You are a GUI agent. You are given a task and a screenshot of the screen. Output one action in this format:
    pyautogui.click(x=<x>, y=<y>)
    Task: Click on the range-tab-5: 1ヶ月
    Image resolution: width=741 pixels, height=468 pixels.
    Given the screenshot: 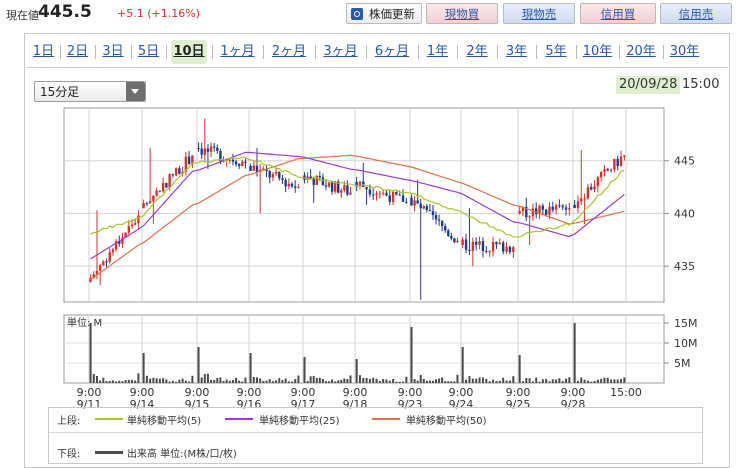 What is the action you would take?
    pyautogui.click(x=237, y=51)
    